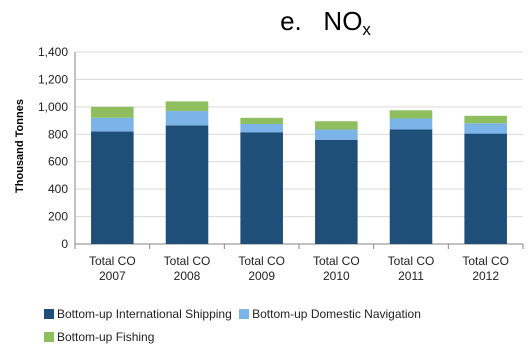  I want to click on y-tick-label: 200, so click(58, 217).